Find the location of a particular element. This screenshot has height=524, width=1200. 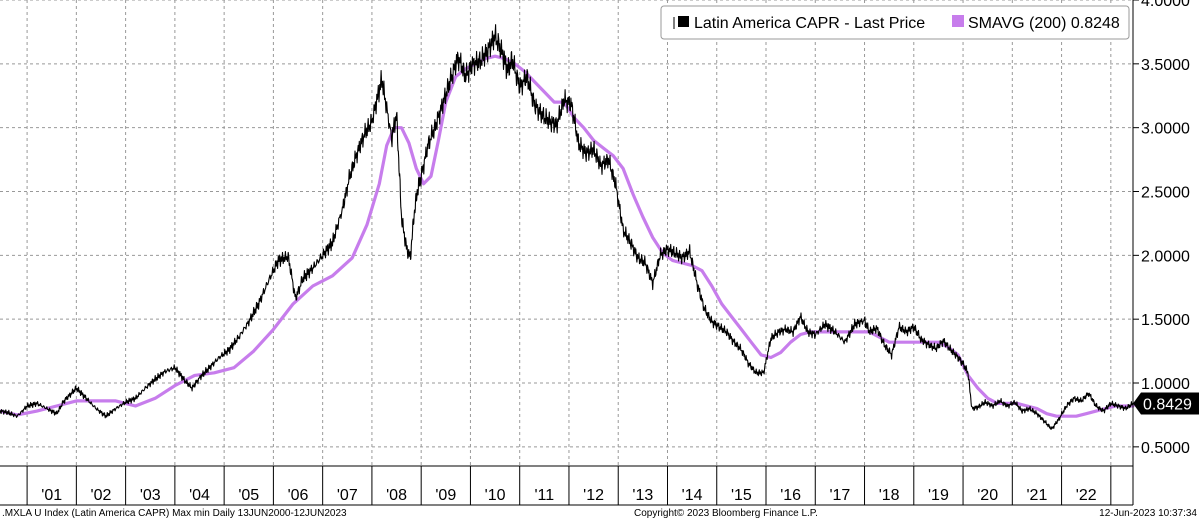

y-tick-label: 2.0000 is located at coordinates (1165, 256).